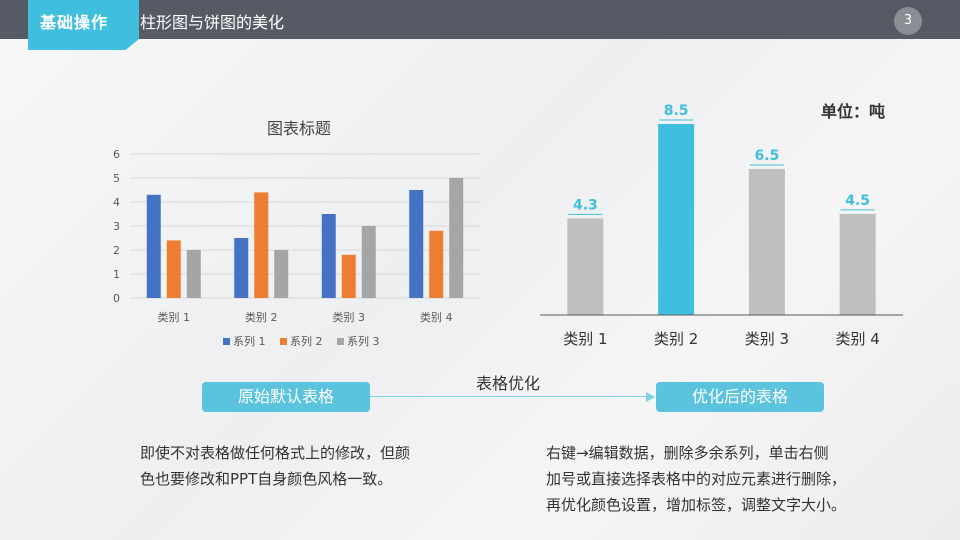  What do you see at coordinates (249, 341) in the screenshot?
I see `legend-entry: 系列 1` at bounding box center [249, 341].